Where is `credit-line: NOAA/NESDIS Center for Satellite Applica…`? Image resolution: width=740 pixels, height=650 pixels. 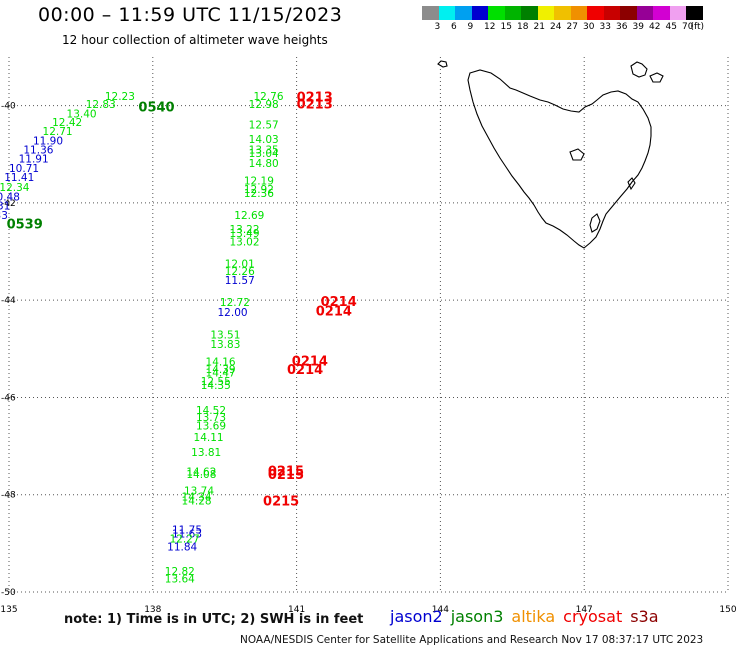
credit-line: NOAA/NESDIS Center for Satellite Applica… is located at coordinates (472, 640).